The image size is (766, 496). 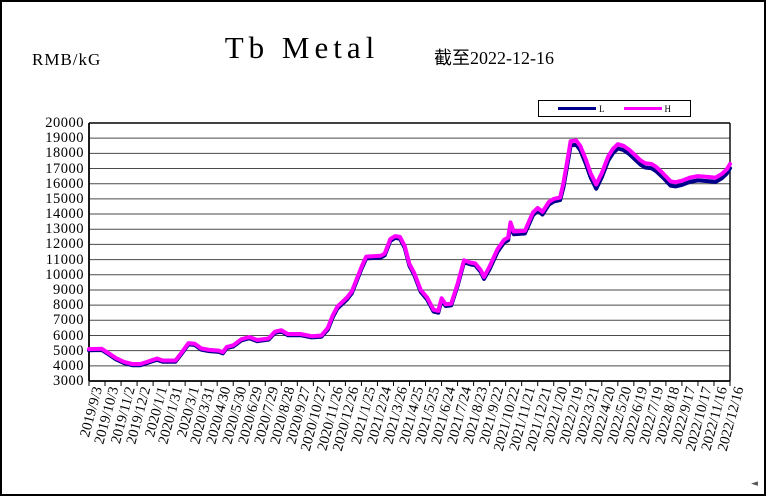 What do you see at coordinates (64, 168) in the screenshot?
I see `y-tick-label: 17000` at bounding box center [64, 168].